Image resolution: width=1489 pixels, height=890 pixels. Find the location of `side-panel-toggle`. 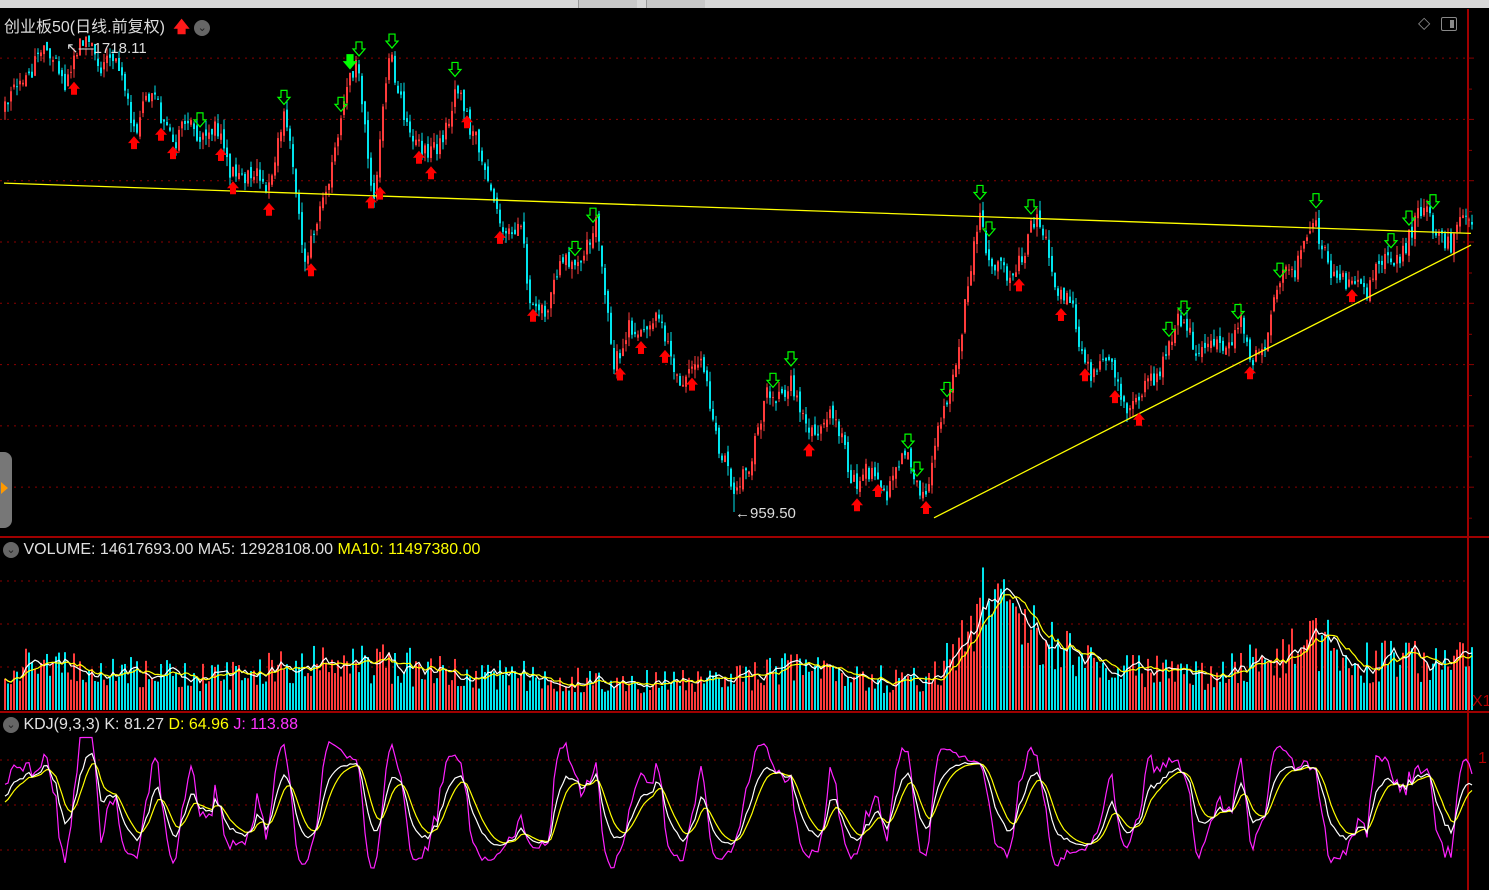

side-panel-toggle is located at coordinates (6, 490).